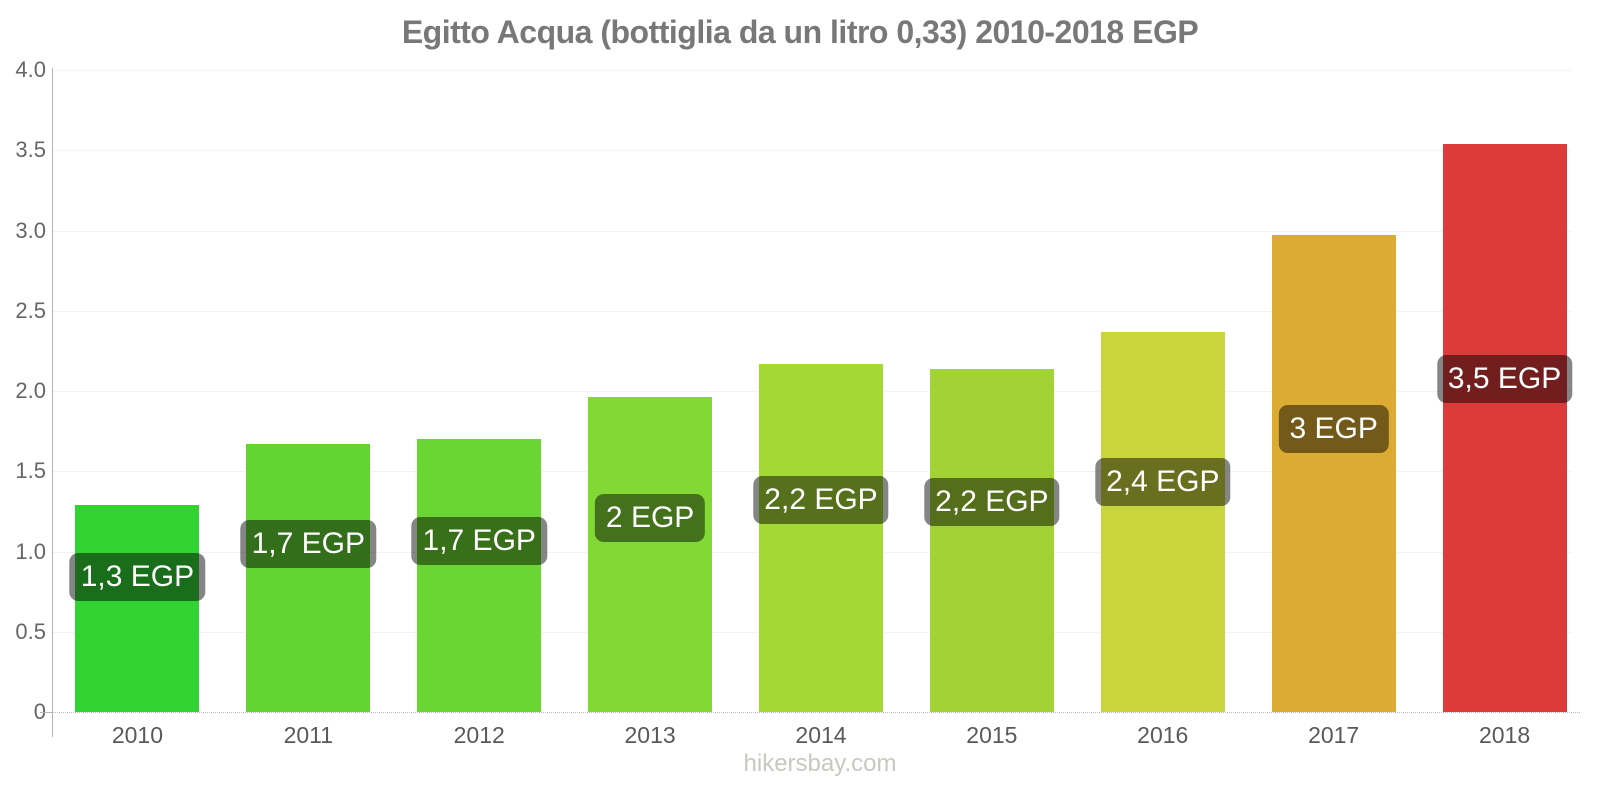 Image resolution: width=1600 pixels, height=800 pixels. Describe the element at coordinates (1504, 378) in the screenshot. I see `bar-value-label-2018: 3,5 EGP` at that location.